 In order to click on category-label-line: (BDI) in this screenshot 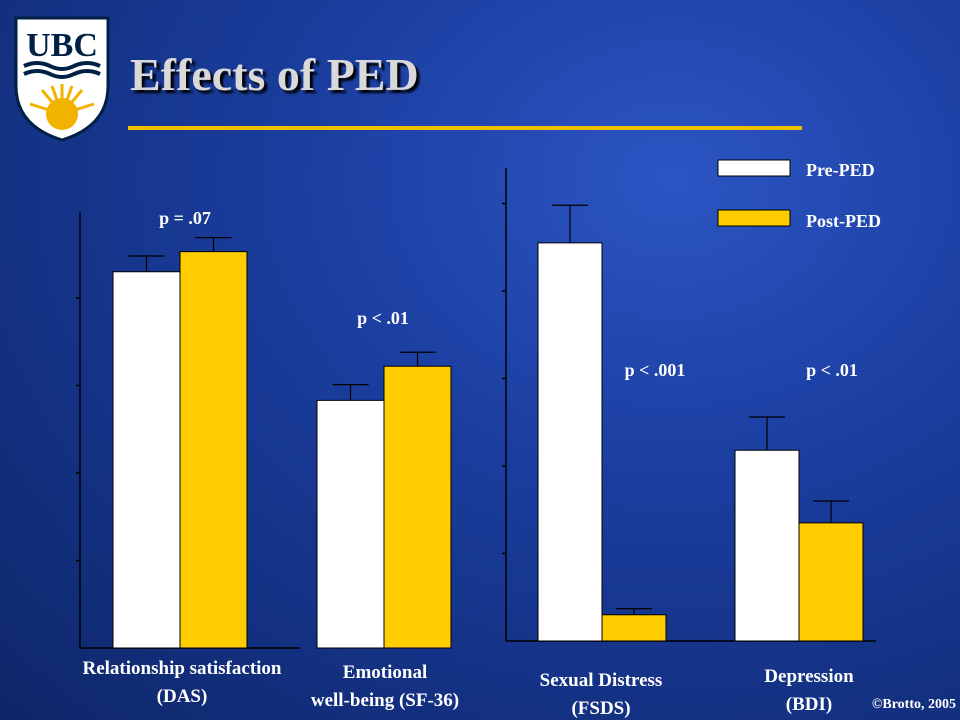, I will do `click(809, 704)`.